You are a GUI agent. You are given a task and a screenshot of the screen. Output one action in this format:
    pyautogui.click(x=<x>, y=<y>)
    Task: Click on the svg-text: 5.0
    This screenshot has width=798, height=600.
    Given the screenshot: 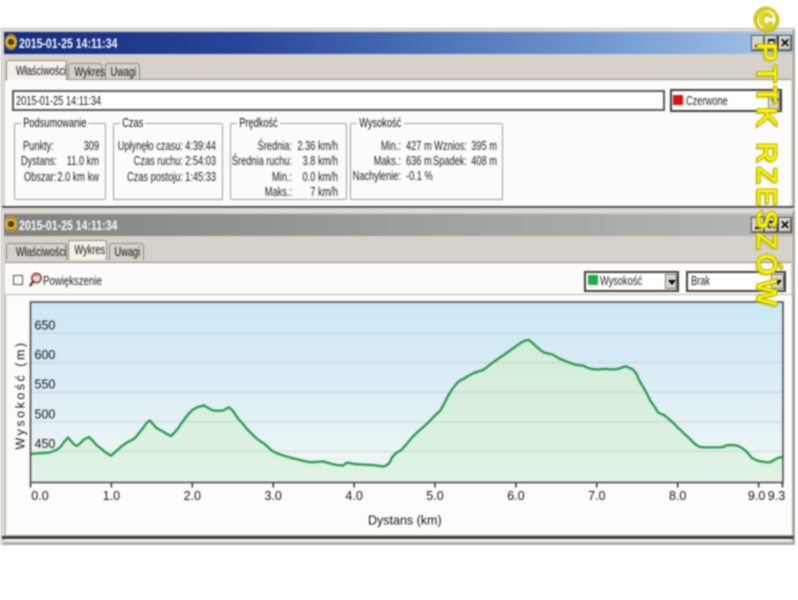 What is the action you would take?
    pyautogui.click(x=434, y=496)
    